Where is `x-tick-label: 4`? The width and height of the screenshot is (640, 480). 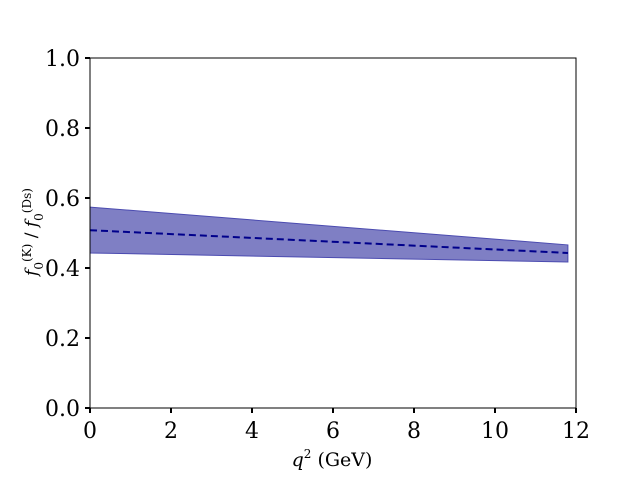 x-tick-label: 4 is located at coordinates (252, 431).